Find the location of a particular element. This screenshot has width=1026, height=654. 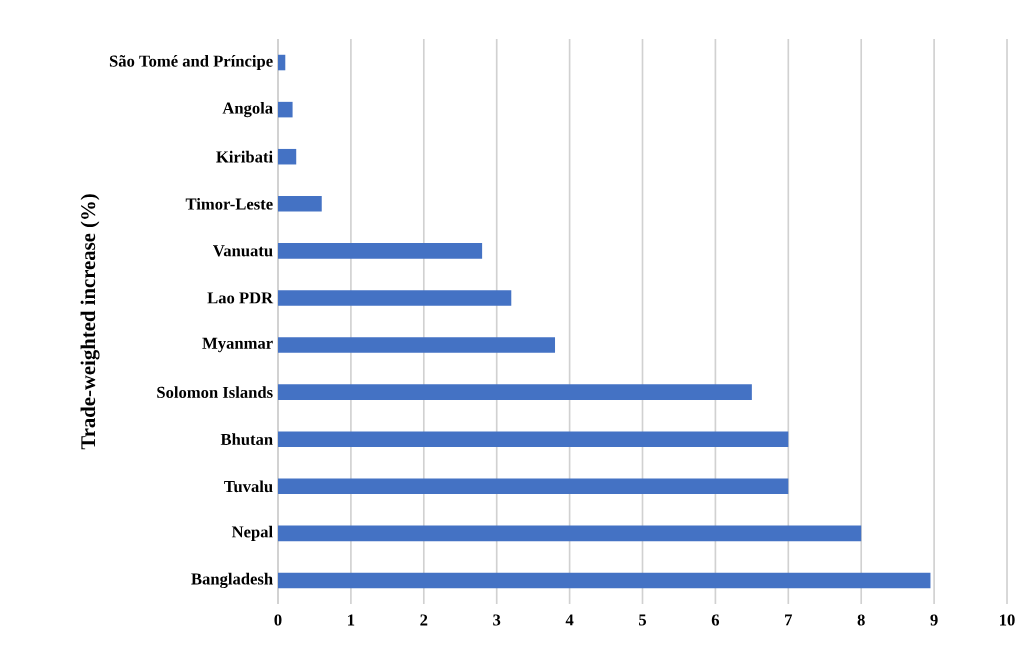

x-tick-label: 7 is located at coordinates (789, 620).